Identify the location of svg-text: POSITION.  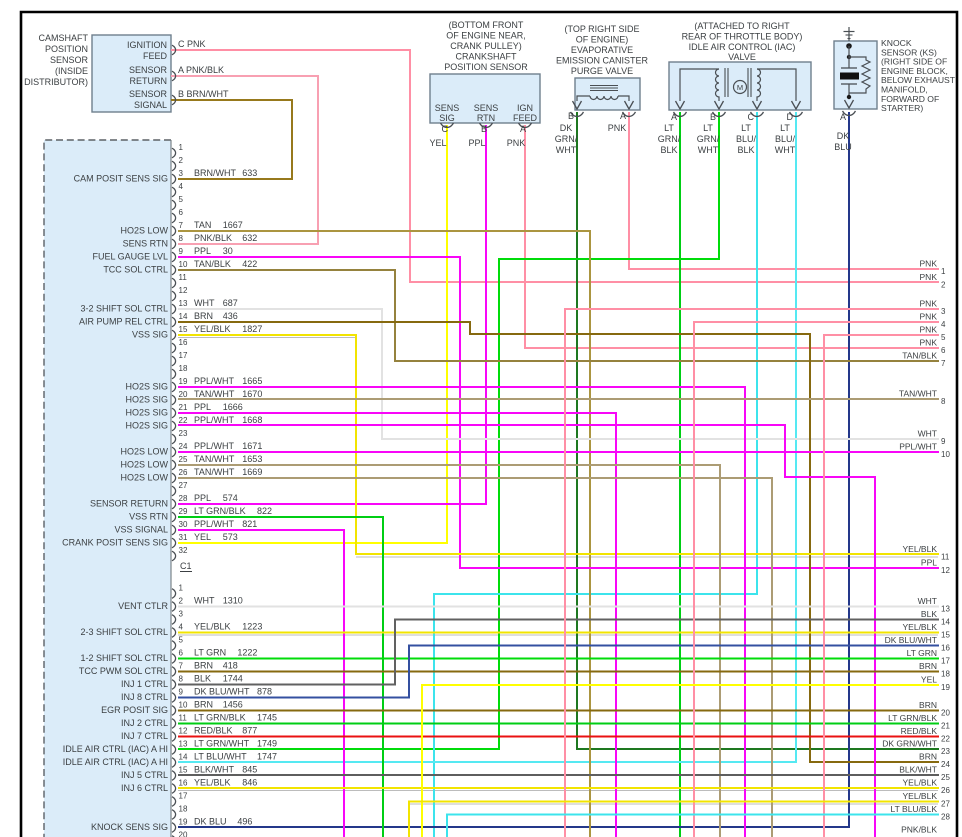
(66, 49).